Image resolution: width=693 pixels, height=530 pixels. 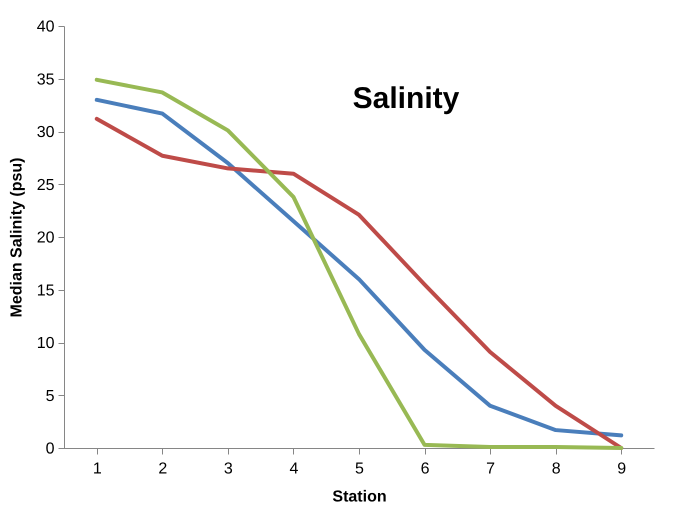 What do you see at coordinates (491, 469) in the screenshot?
I see `x-tick-label: 7` at bounding box center [491, 469].